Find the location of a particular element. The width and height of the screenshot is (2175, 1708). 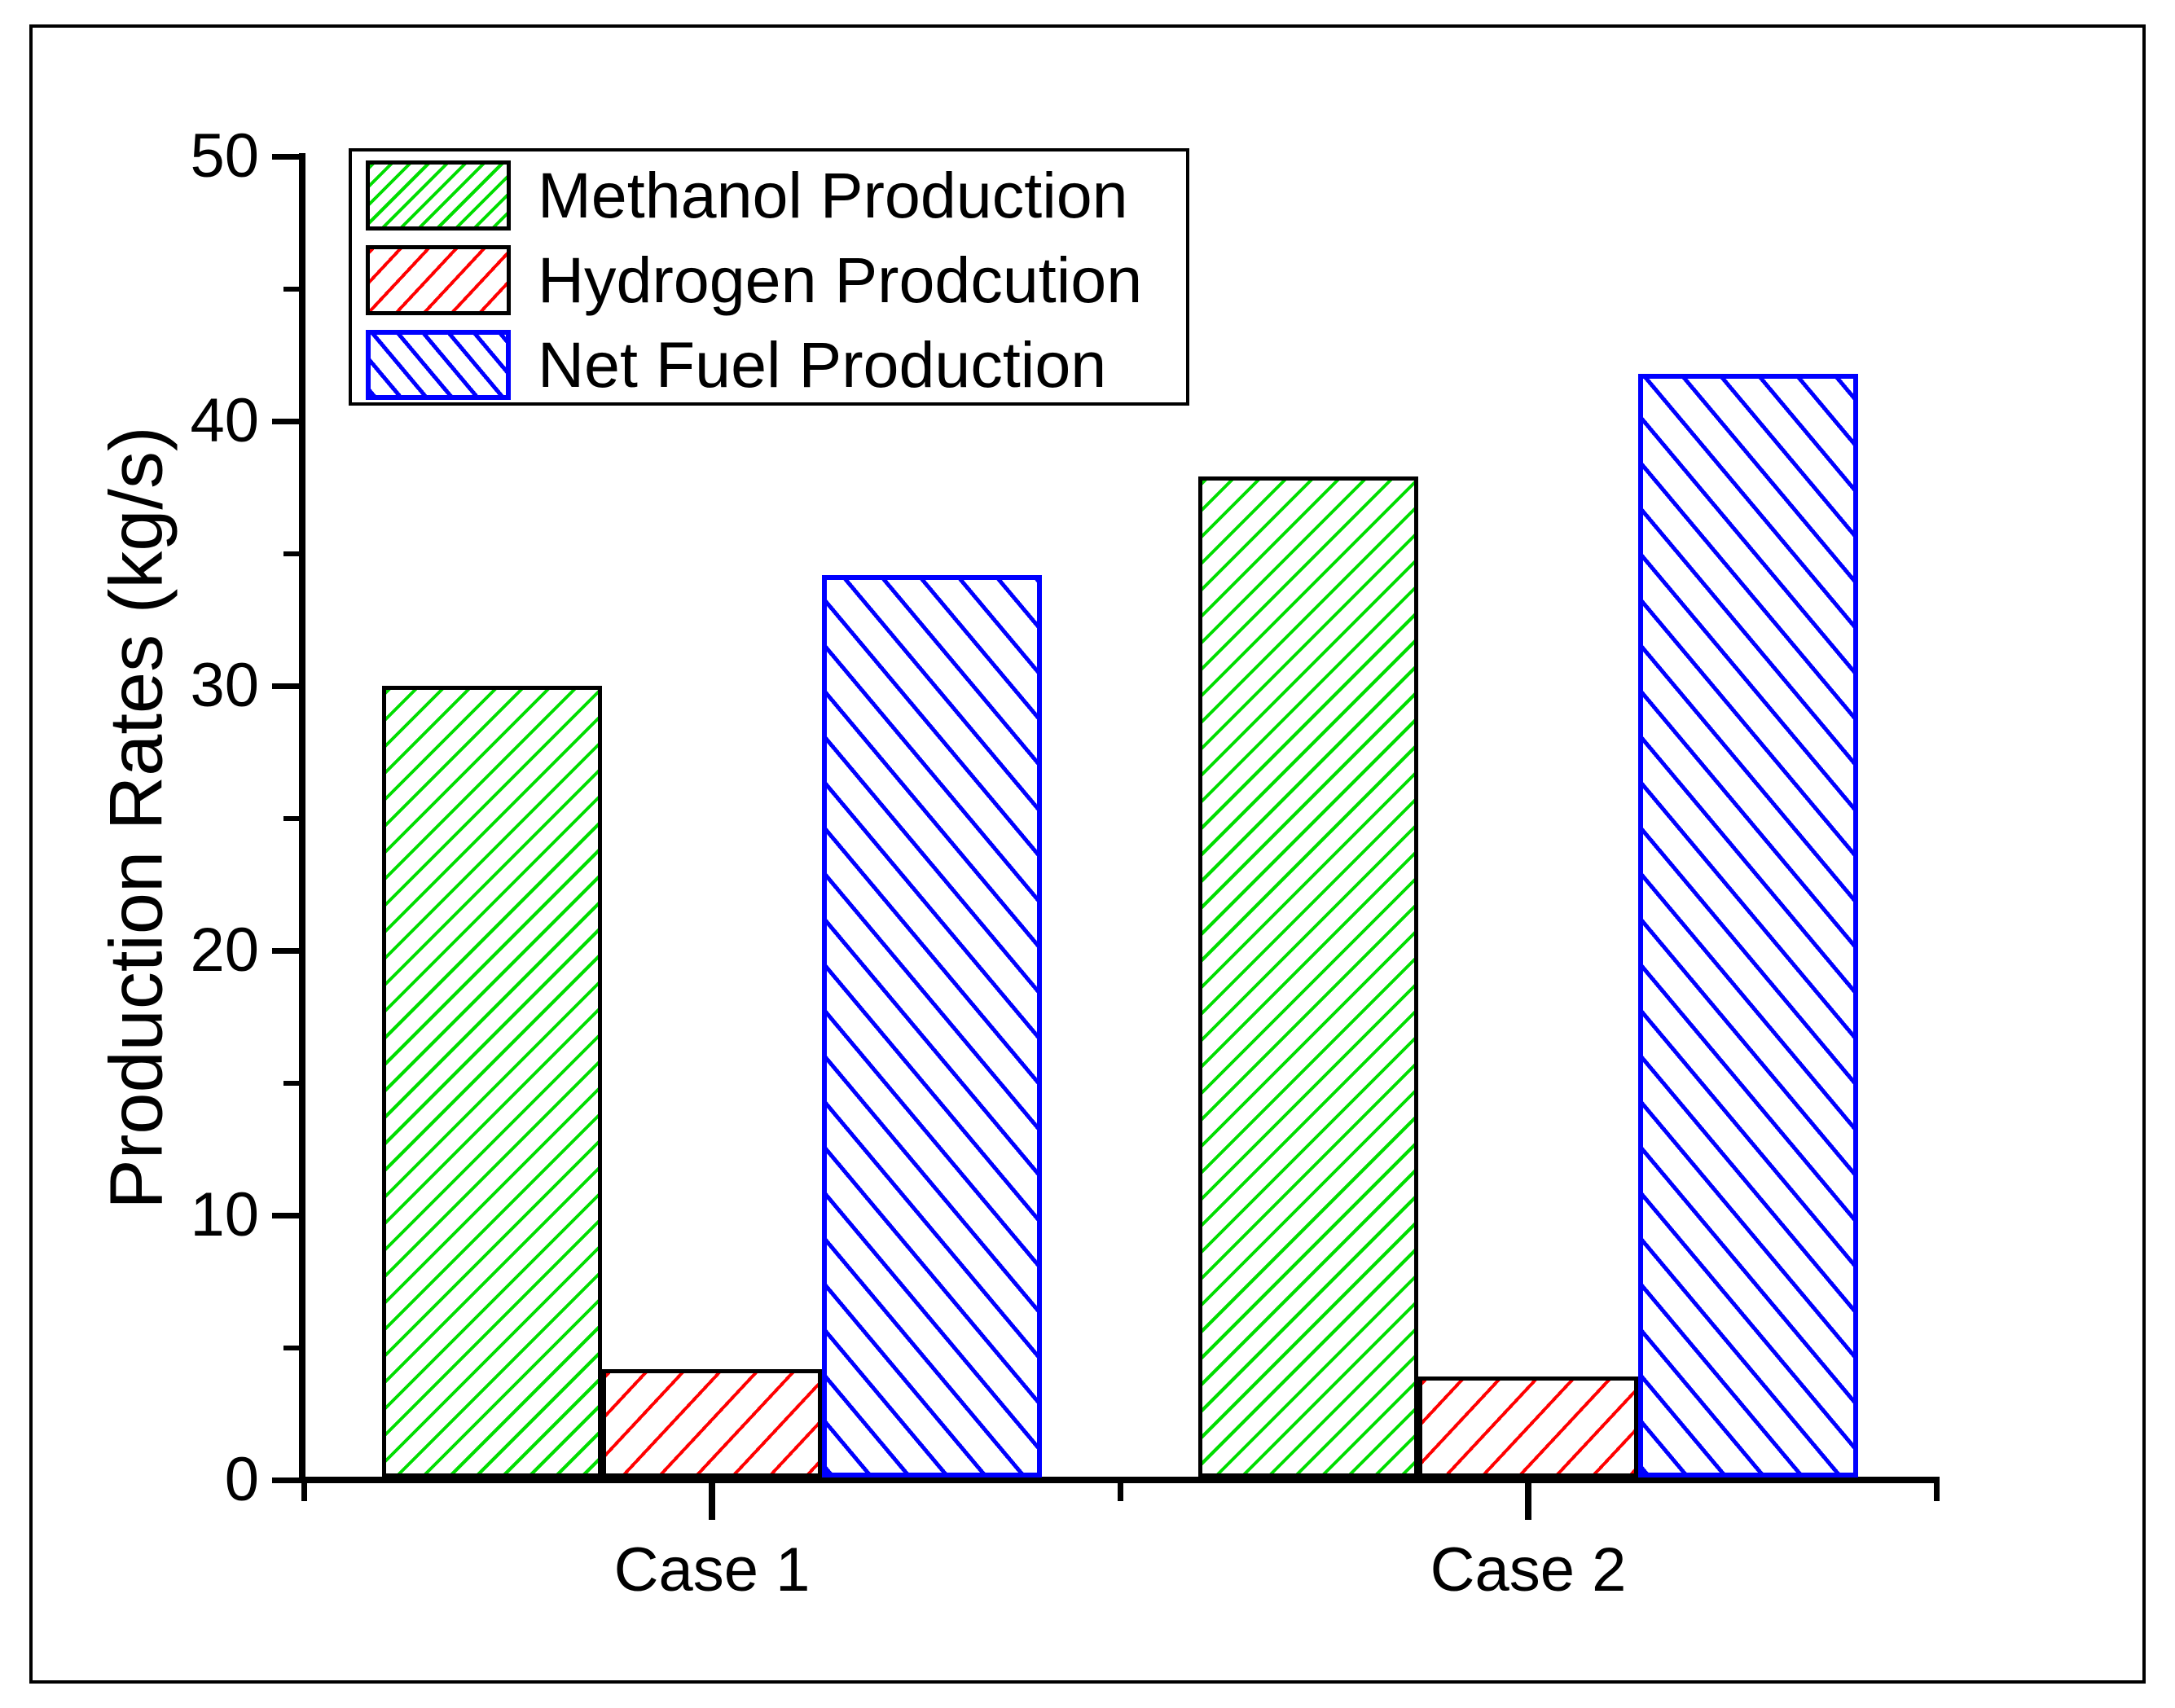

legend-label: Hydrogen Prodcution is located at coordinates (840, 280).